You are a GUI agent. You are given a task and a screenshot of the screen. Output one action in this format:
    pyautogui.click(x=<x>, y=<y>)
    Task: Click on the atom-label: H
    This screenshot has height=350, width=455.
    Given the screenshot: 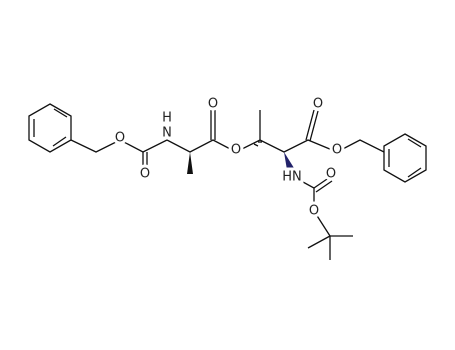 What is the action you would take?
    pyautogui.click(x=167, y=118)
    